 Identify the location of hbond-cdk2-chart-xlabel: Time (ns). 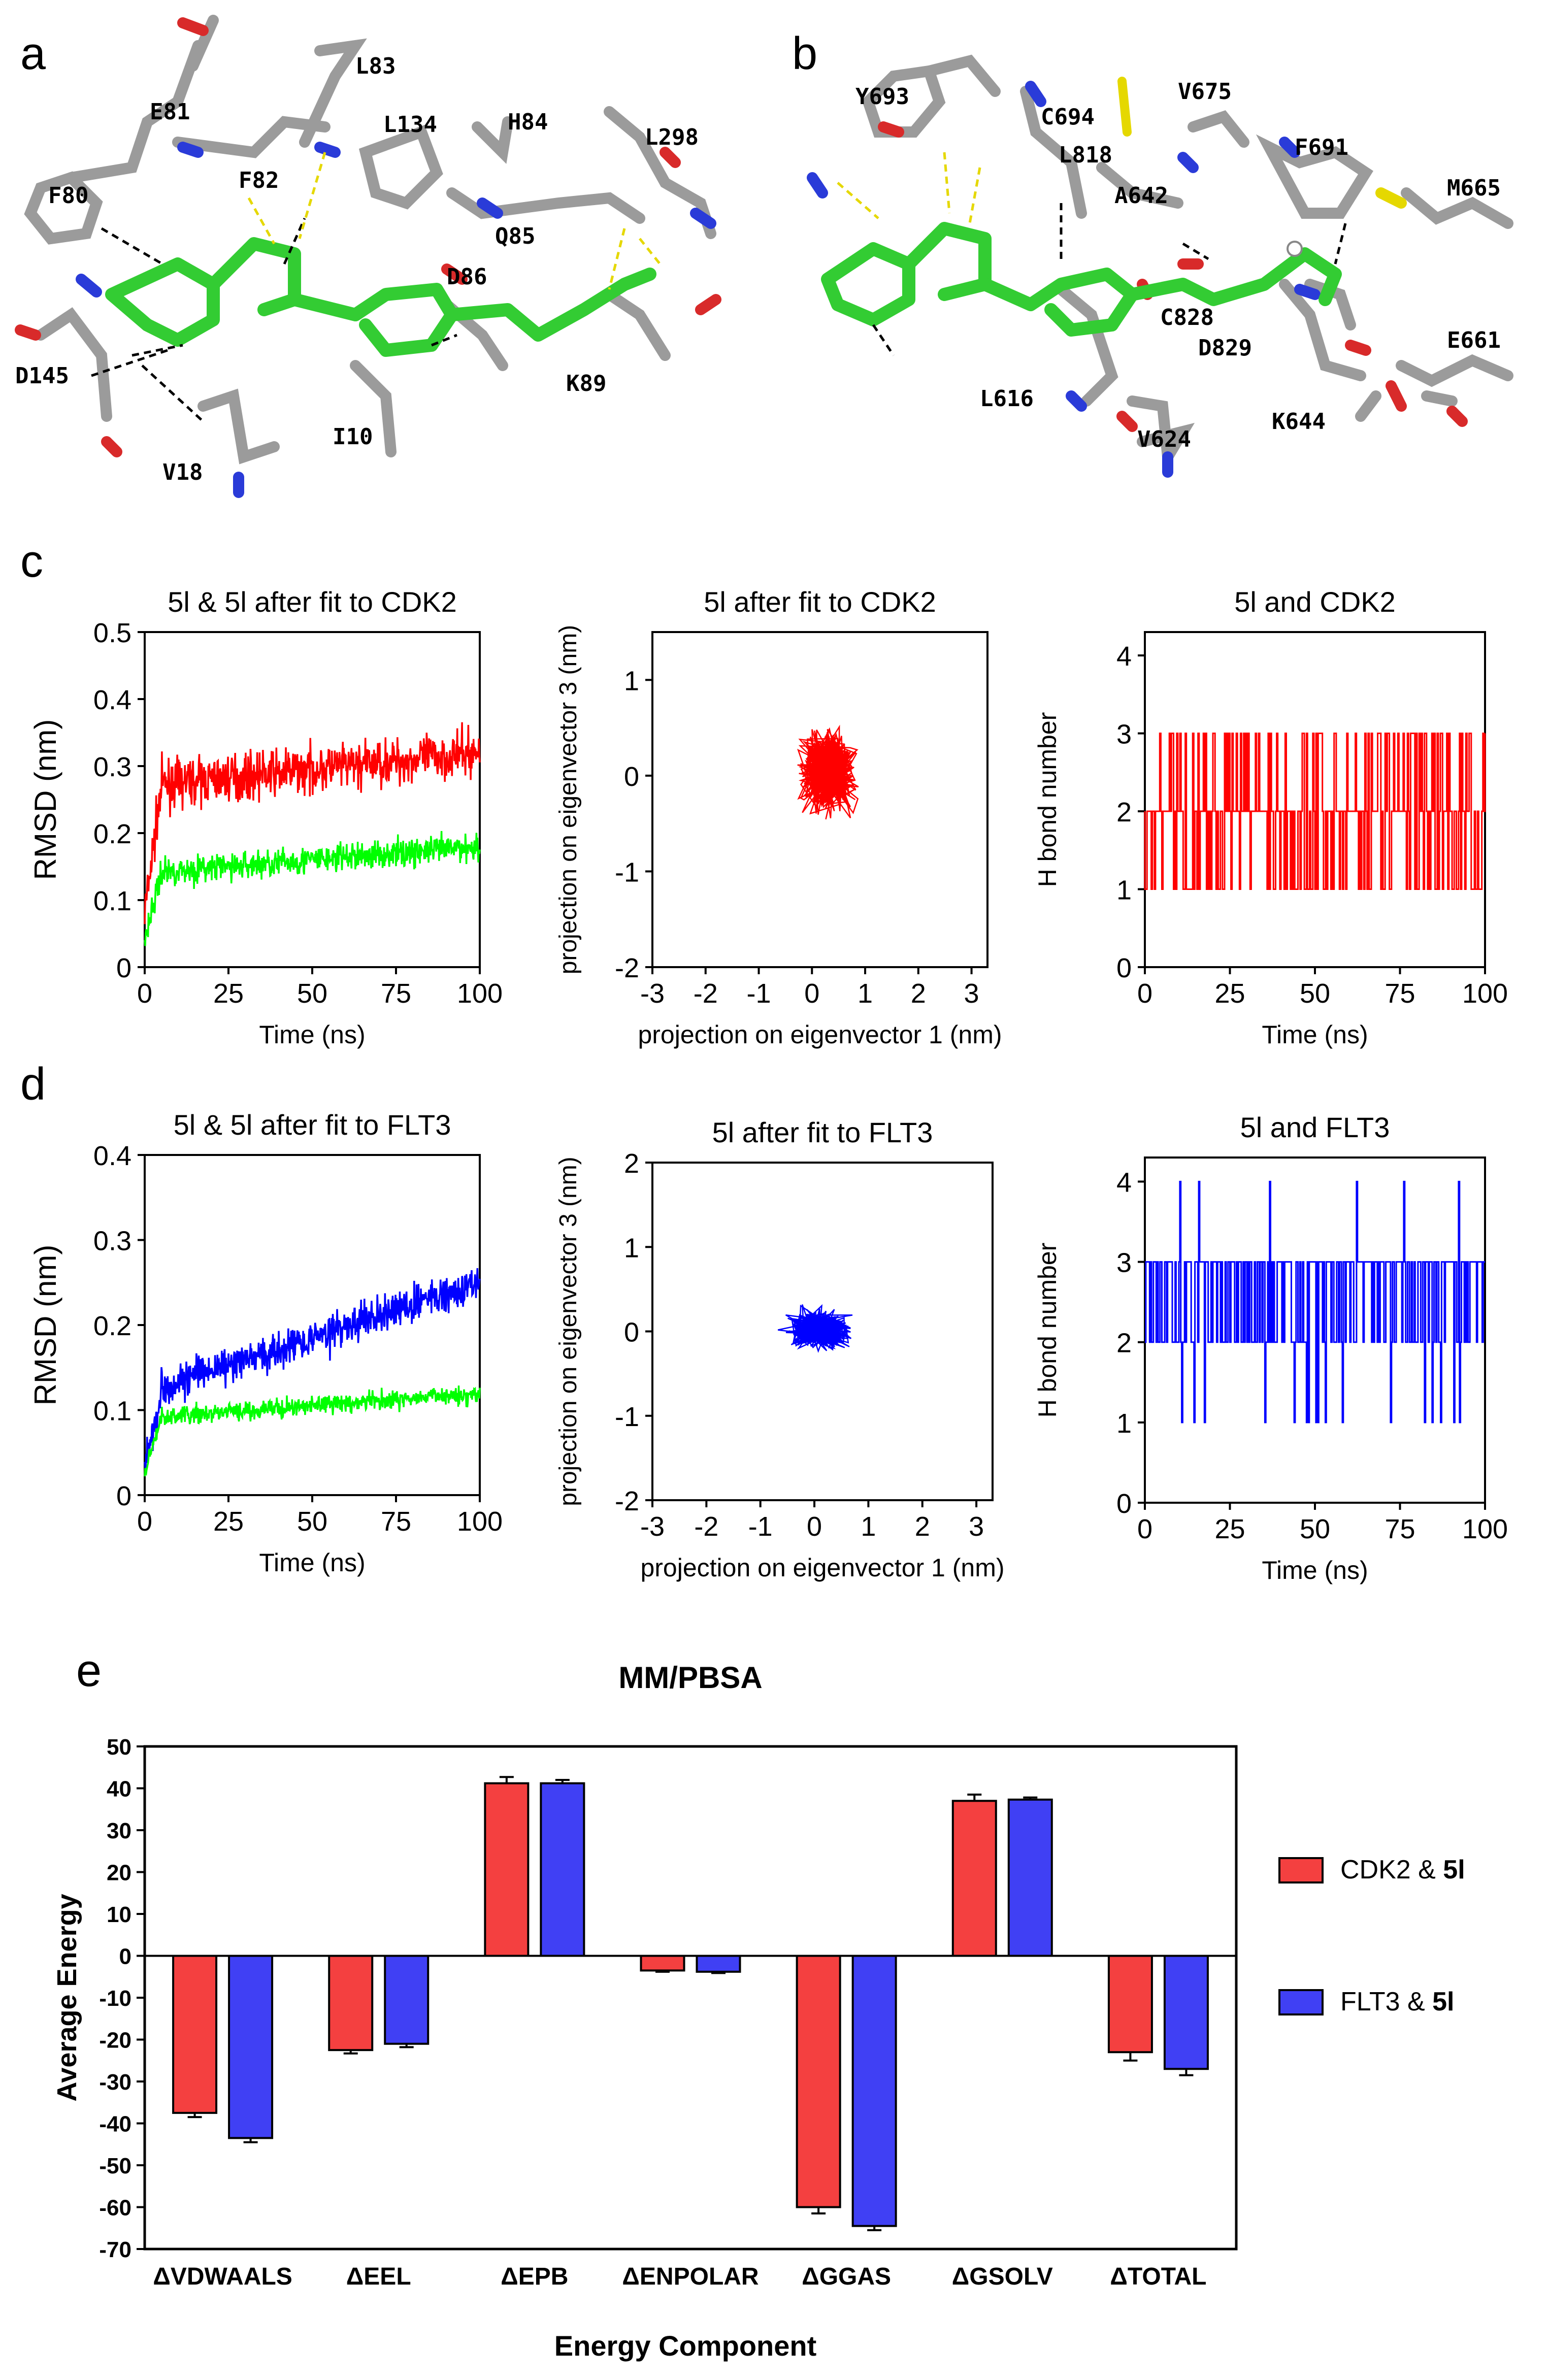
(1315, 1034).